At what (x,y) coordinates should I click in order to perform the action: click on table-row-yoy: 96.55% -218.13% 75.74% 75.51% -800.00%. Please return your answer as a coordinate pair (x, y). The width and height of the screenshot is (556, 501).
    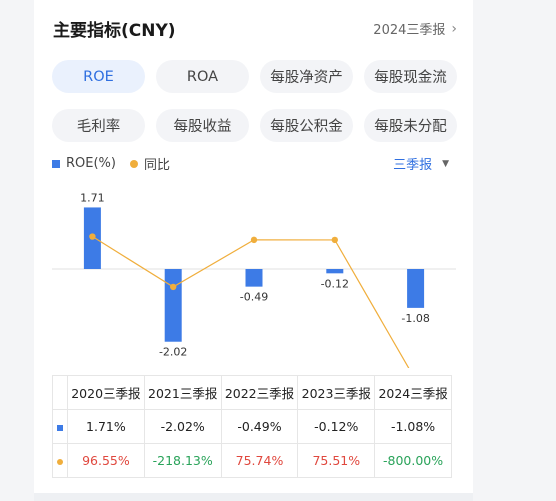
    Looking at the image, I should click on (252, 460).